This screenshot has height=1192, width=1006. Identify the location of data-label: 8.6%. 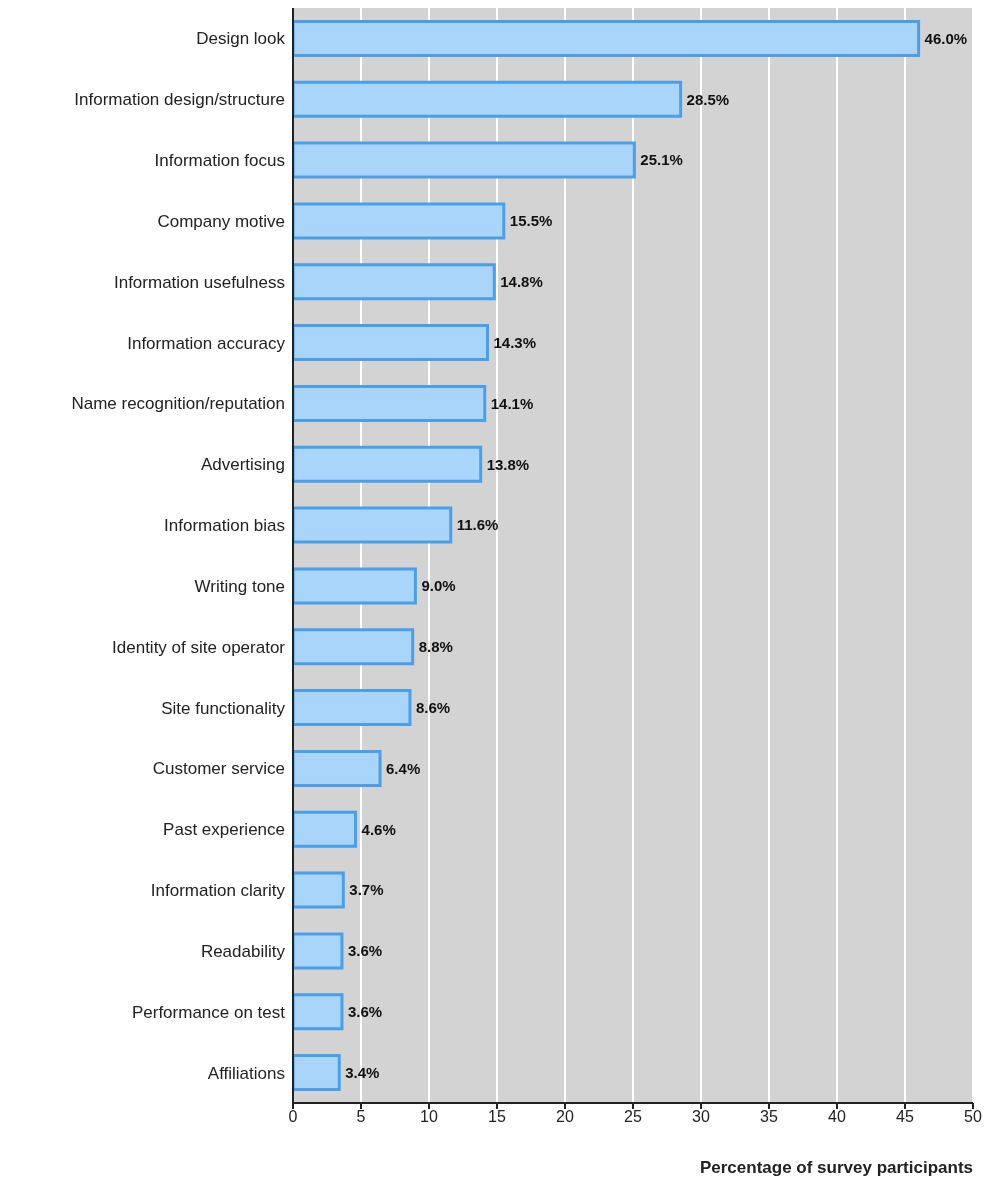
(433, 707).